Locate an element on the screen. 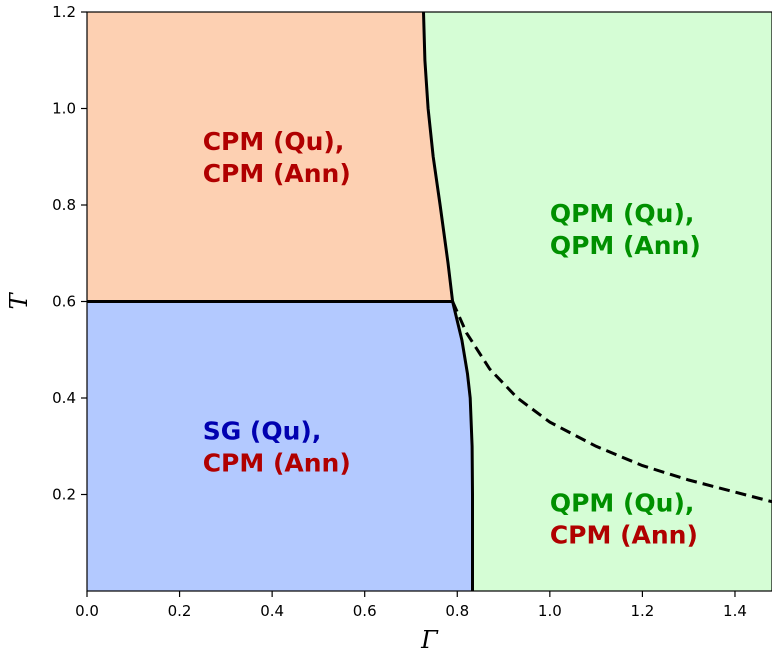 The width and height of the screenshot is (772, 652). x-axis-title: Γ is located at coordinates (429, 639).